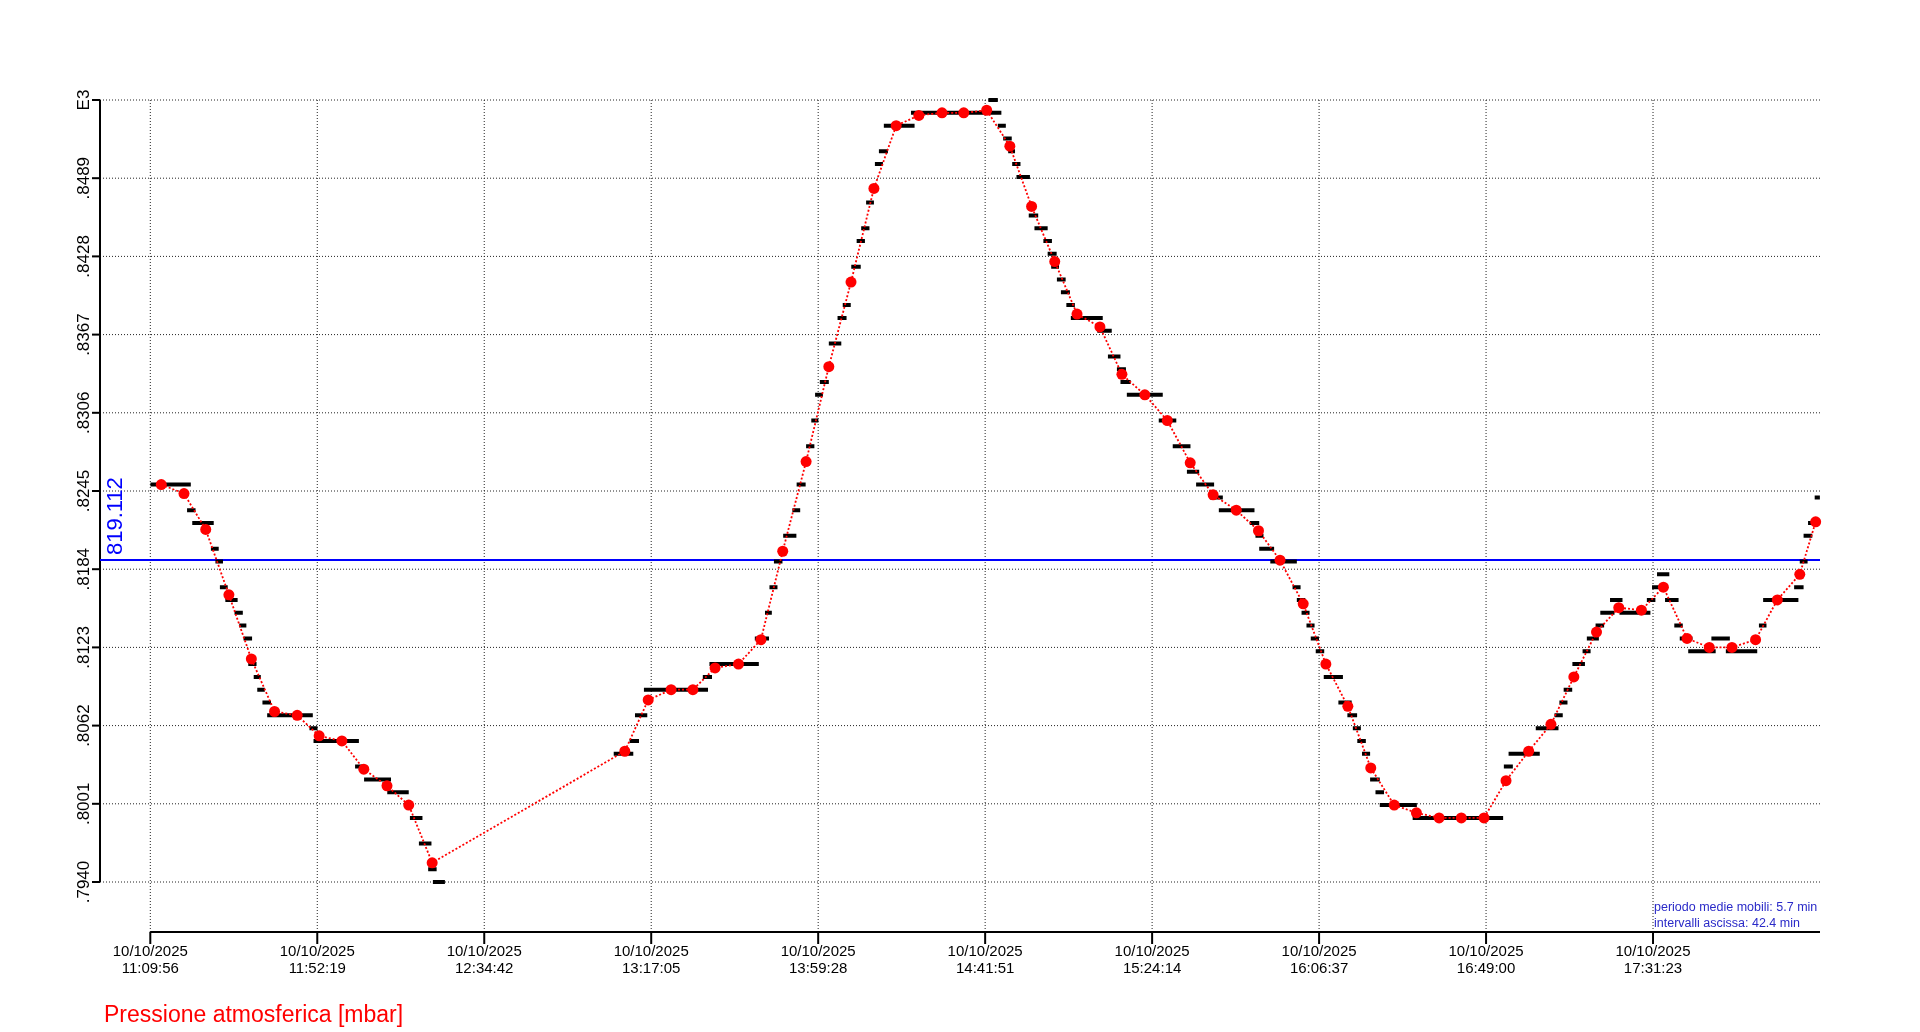  Describe the element at coordinates (83, 256) in the screenshot. I see `y-tick-label: .8428` at that location.